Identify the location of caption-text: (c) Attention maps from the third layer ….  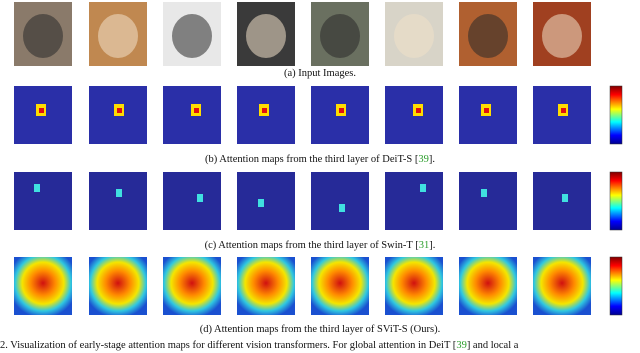
(311, 245).